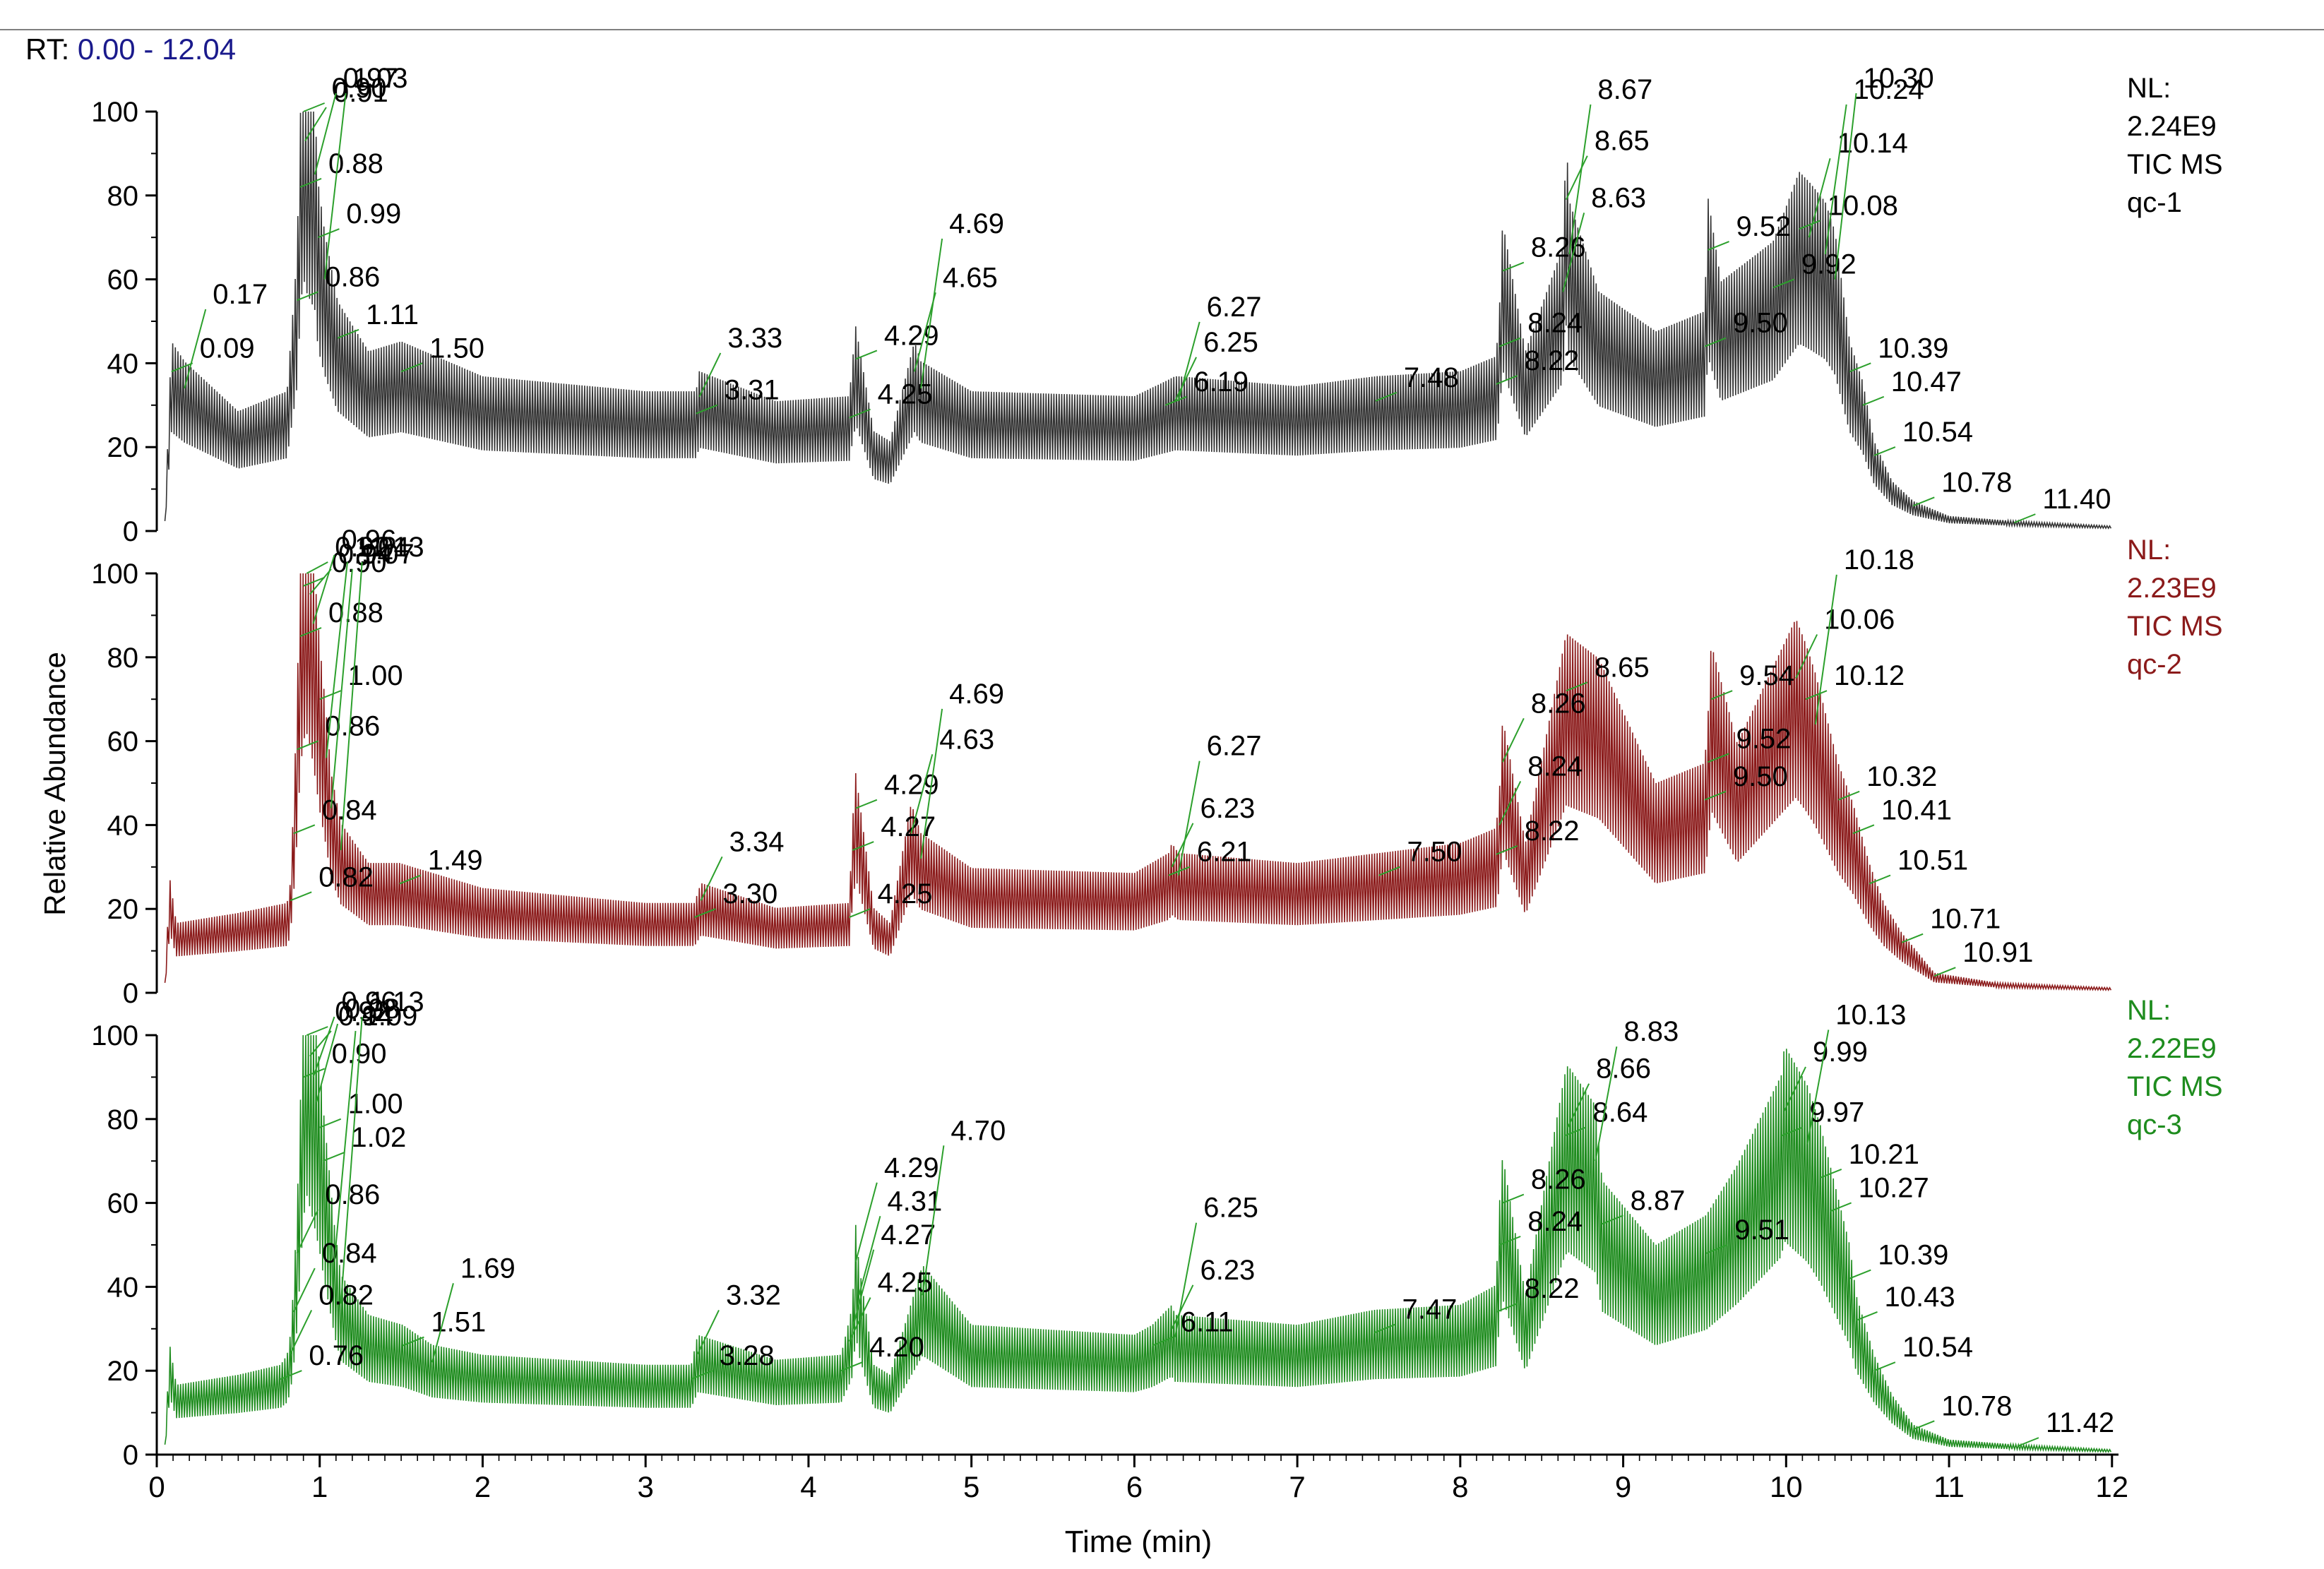 Image resolution: width=2324 pixels, height=1569 pixels. I want to click on peak-label: 1.02, so click(378, 1137).